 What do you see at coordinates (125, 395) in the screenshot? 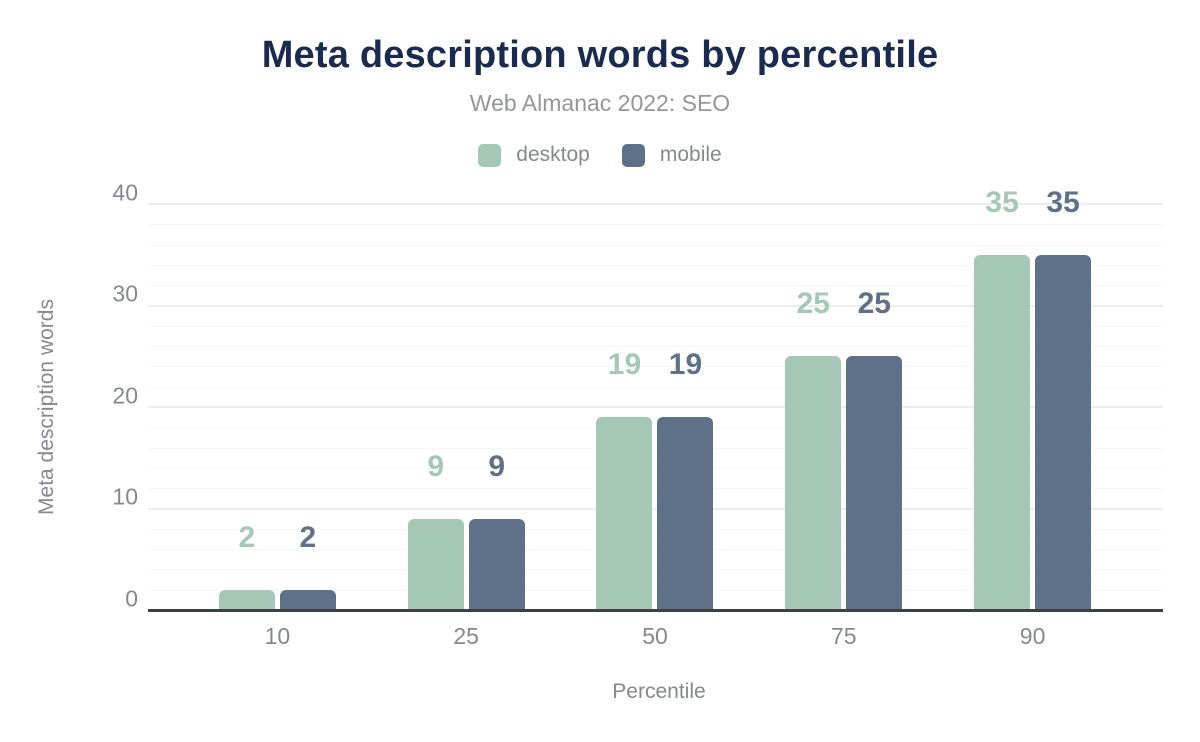
I see `y-tick-label: 20` at bounding box center [125, 395].